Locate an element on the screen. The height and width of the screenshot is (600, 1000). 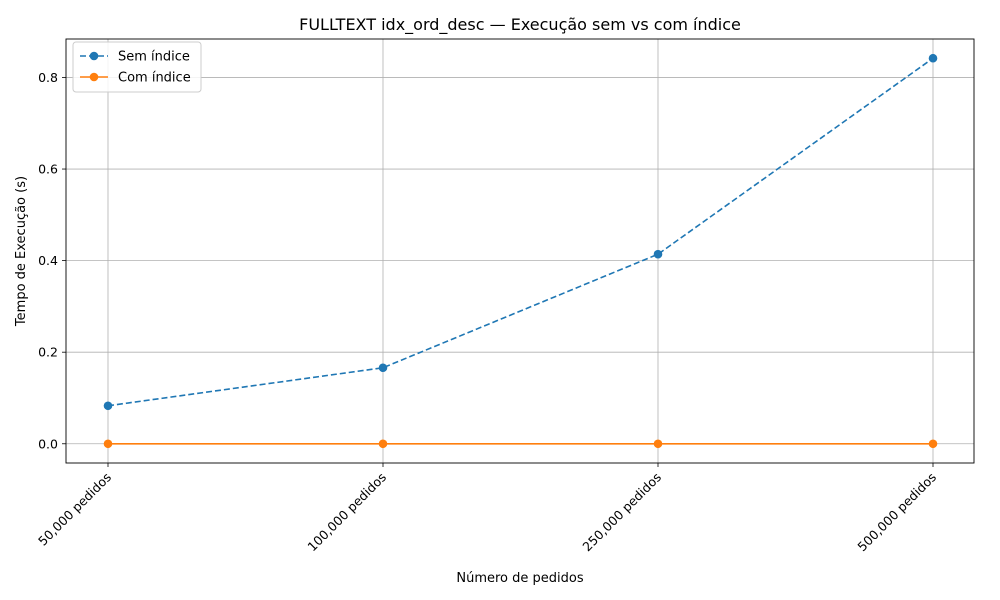
y-axis-title: Tempo de Execução (s) is located at coordinates (21, 251).